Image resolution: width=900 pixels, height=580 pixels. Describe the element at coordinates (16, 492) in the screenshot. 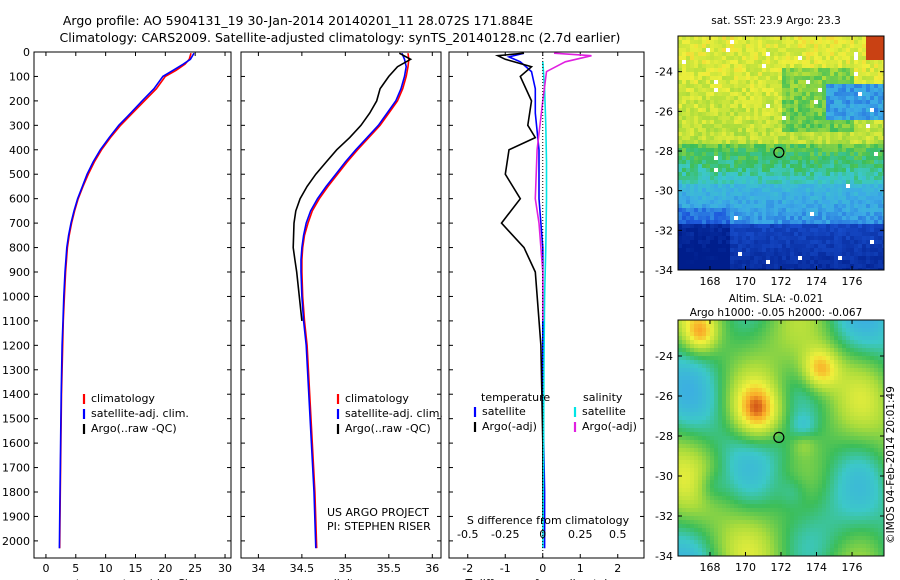

I see `y-tick-label: 1800` at that location.